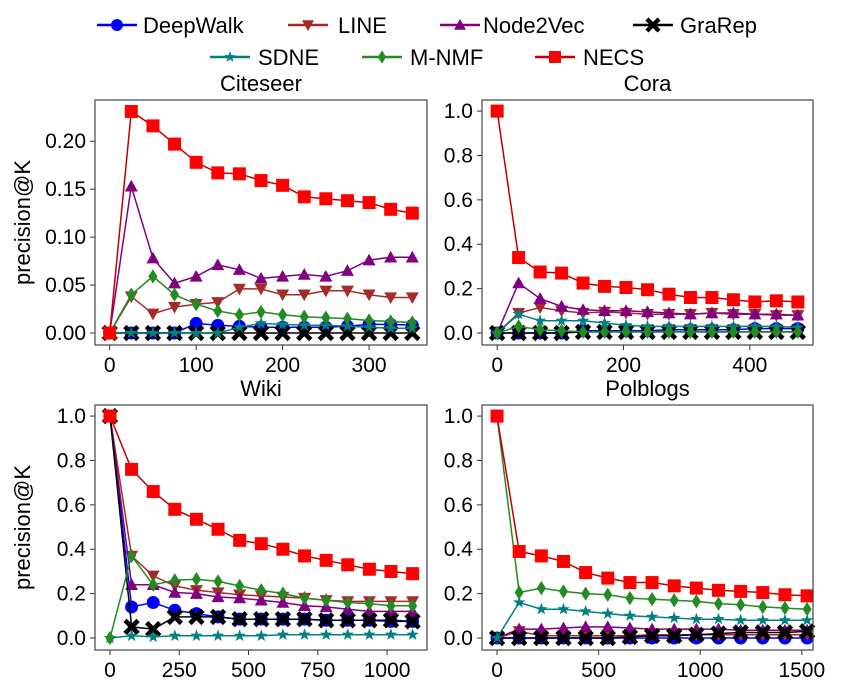 The image size is (860, 698). Describe the element at coordinates (264, 57) in the screenshot. I see `legend-entry-sdne: SDNE` at that location.